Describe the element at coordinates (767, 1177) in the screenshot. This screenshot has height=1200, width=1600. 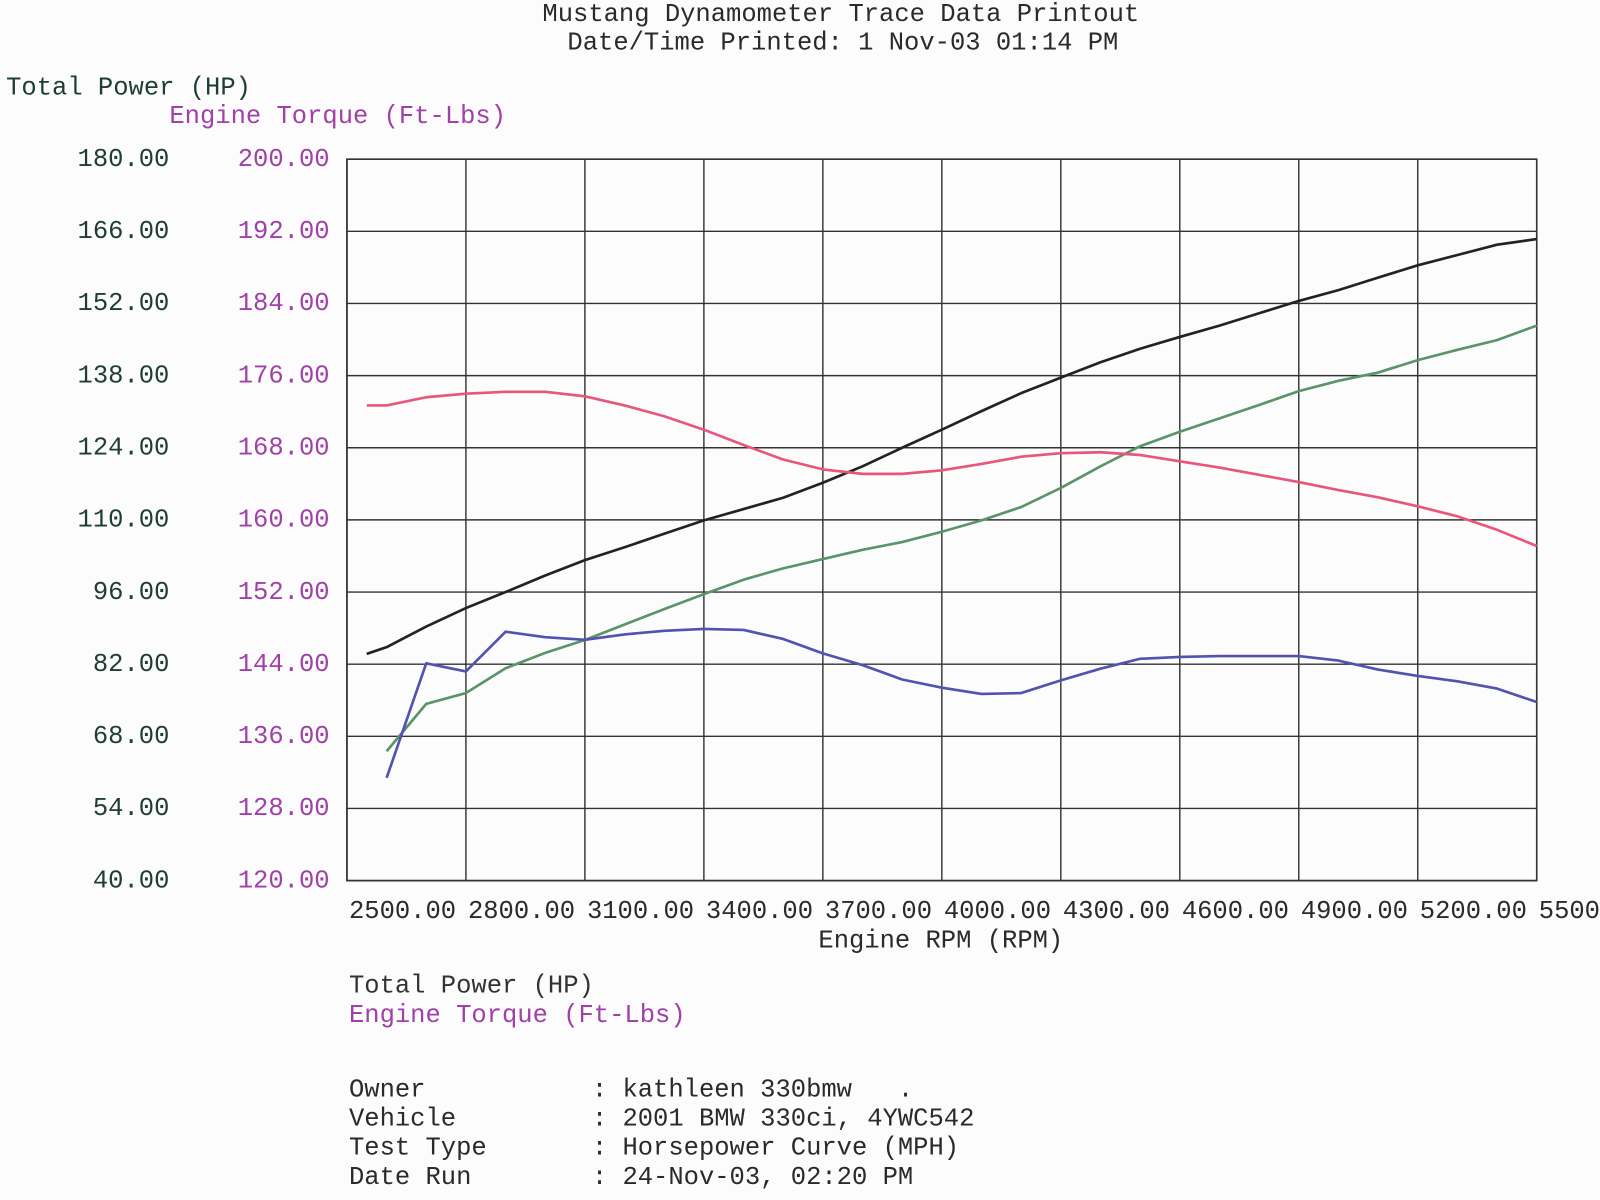
I see `info-value: 24-Nov-03, 02:20 PM` at that location.